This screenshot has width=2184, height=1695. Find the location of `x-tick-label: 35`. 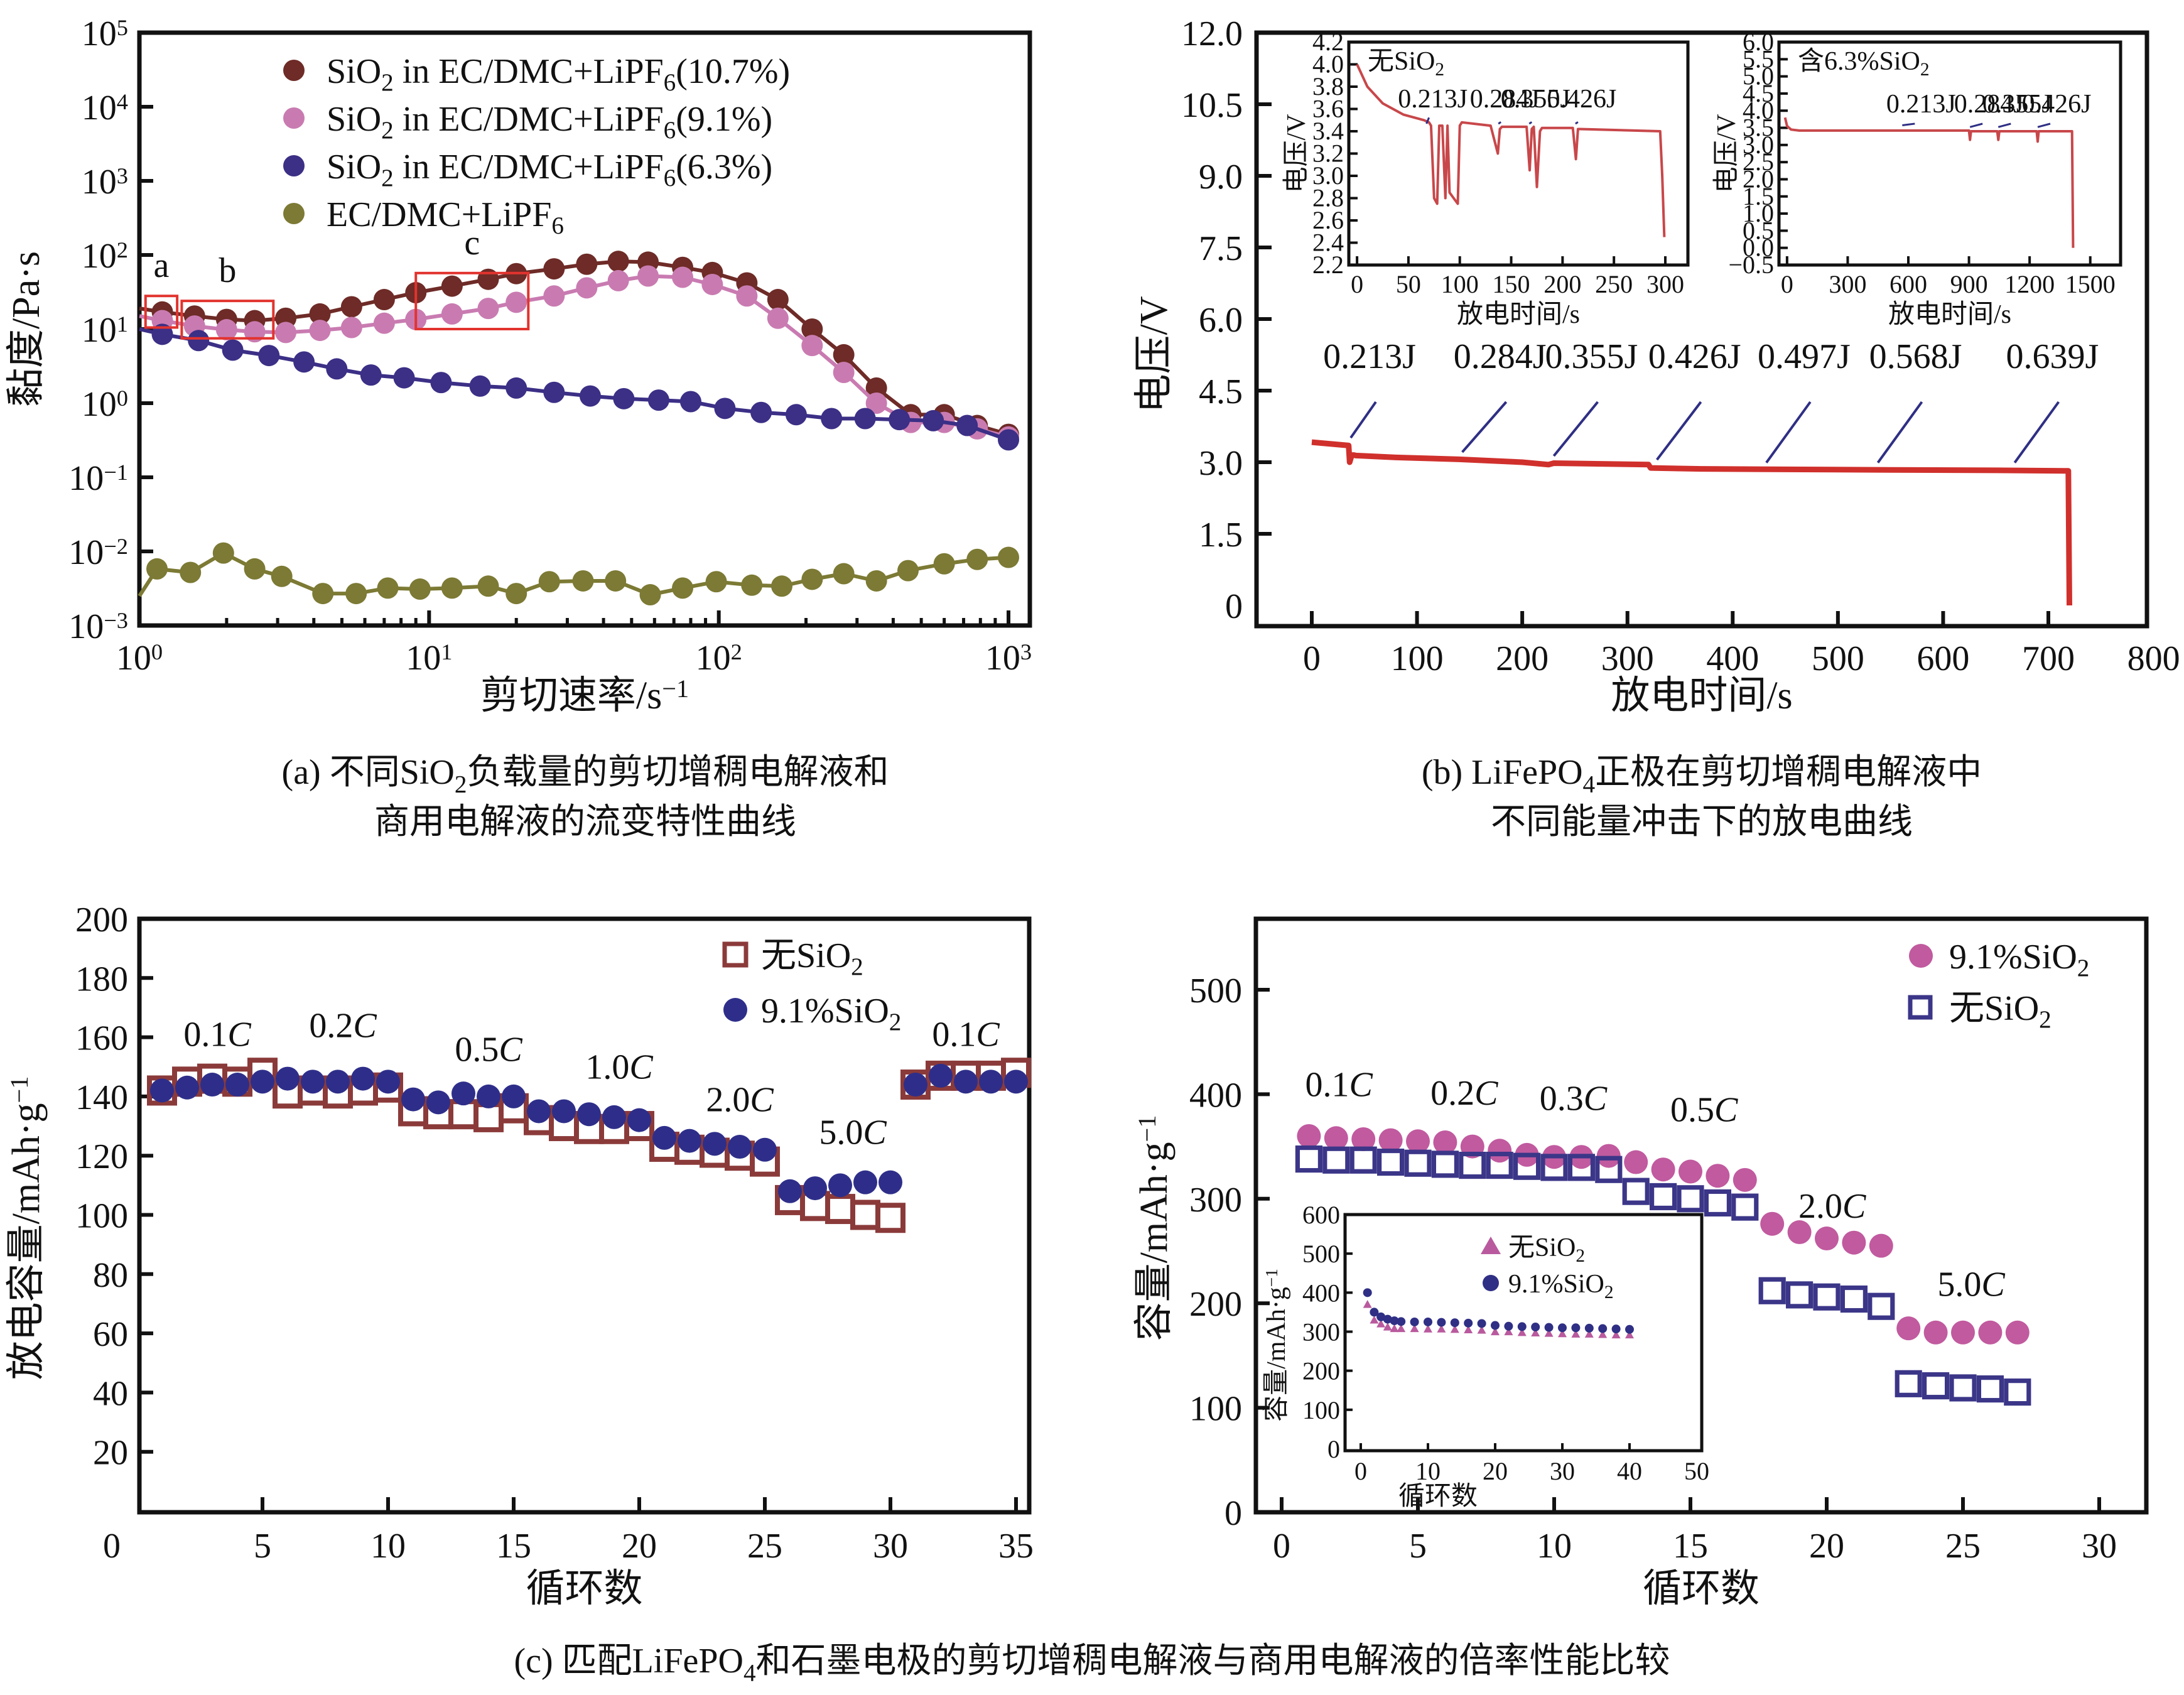

x-tick-label: 35 is located at coordinates (1016, 1546).